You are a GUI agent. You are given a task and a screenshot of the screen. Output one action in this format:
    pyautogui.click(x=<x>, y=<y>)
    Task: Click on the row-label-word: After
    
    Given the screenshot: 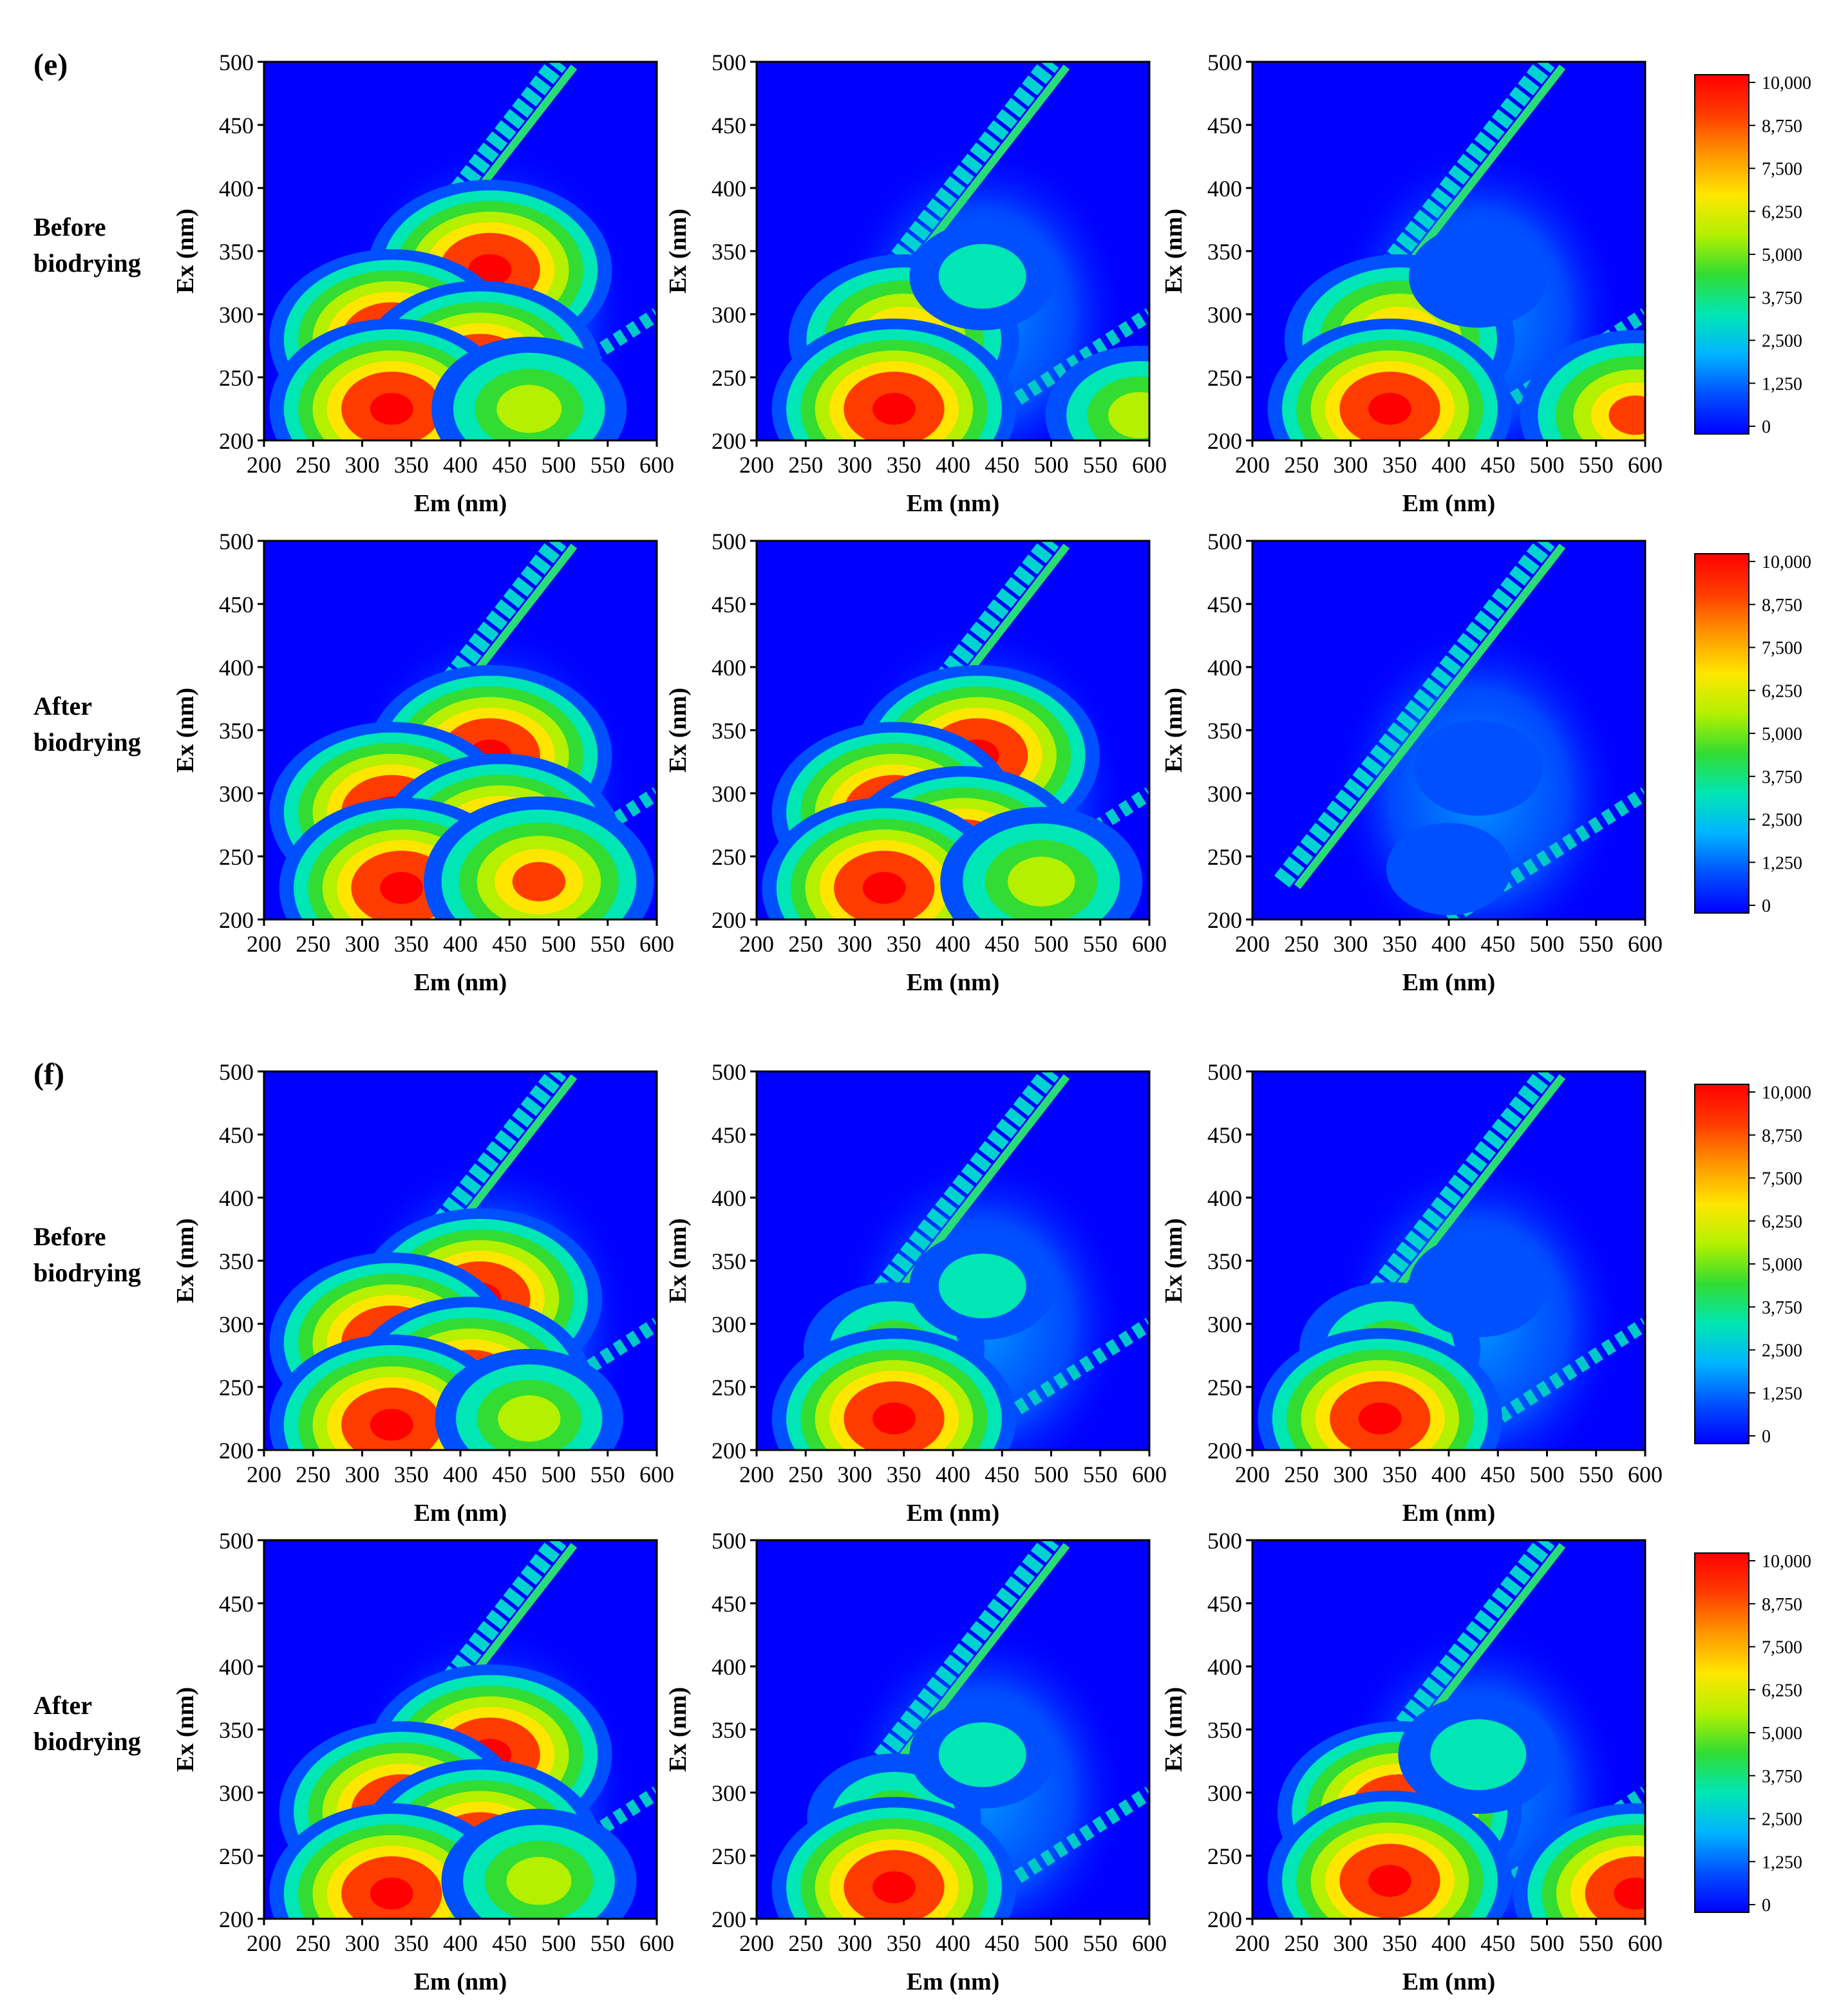 What is the action you would take?
    pyautogui.click(x=62, y=1705)
    